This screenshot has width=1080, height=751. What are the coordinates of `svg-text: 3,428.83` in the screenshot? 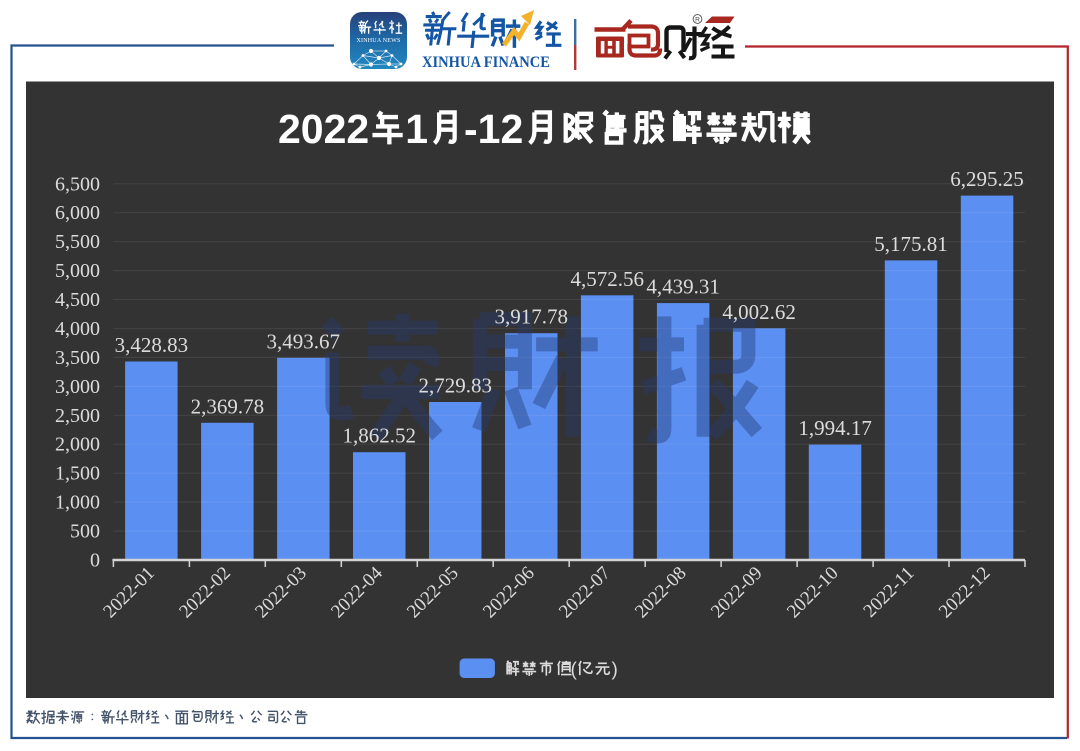 It's located at (152, 345).